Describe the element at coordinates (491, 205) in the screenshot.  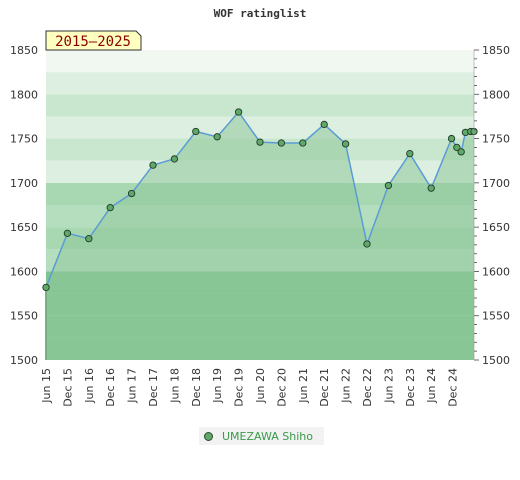
I see `y-axis-right: 1500 1550 1600 1650 1700 1750 1800 1850` at that location.